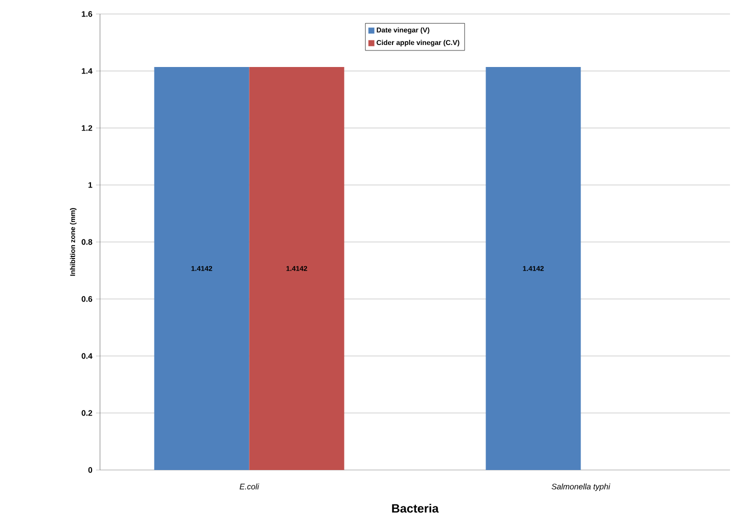 Image resolution: width=731 pixels, height=527 pixels. What do you see at coordinates (87, 242) in the screenshot?
I see `y-tick-label: 0.8` at bounding box center [87, 242].